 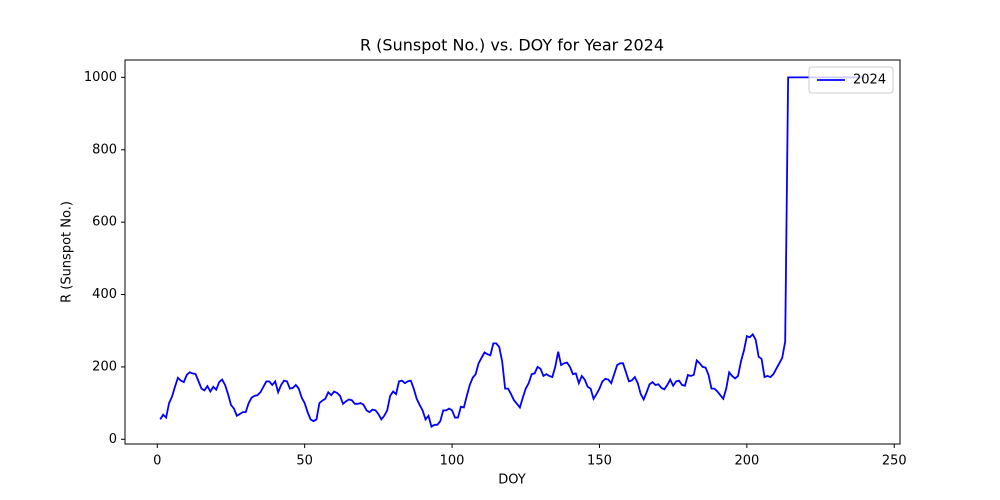 I want to click on y-tick-label: 200, so click(x=104, y=366).